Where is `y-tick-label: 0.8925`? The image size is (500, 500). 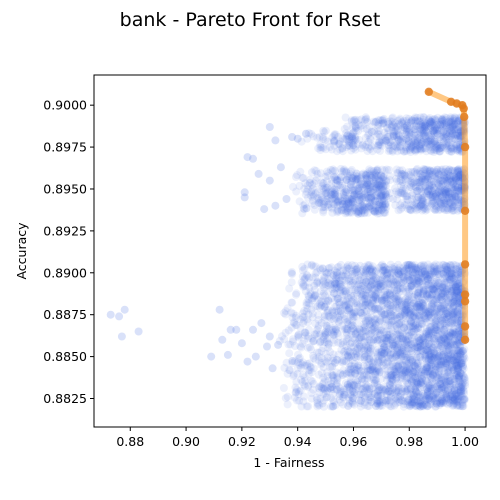
y-tick-label: 0.8925 is located at coordinates (65, 230).